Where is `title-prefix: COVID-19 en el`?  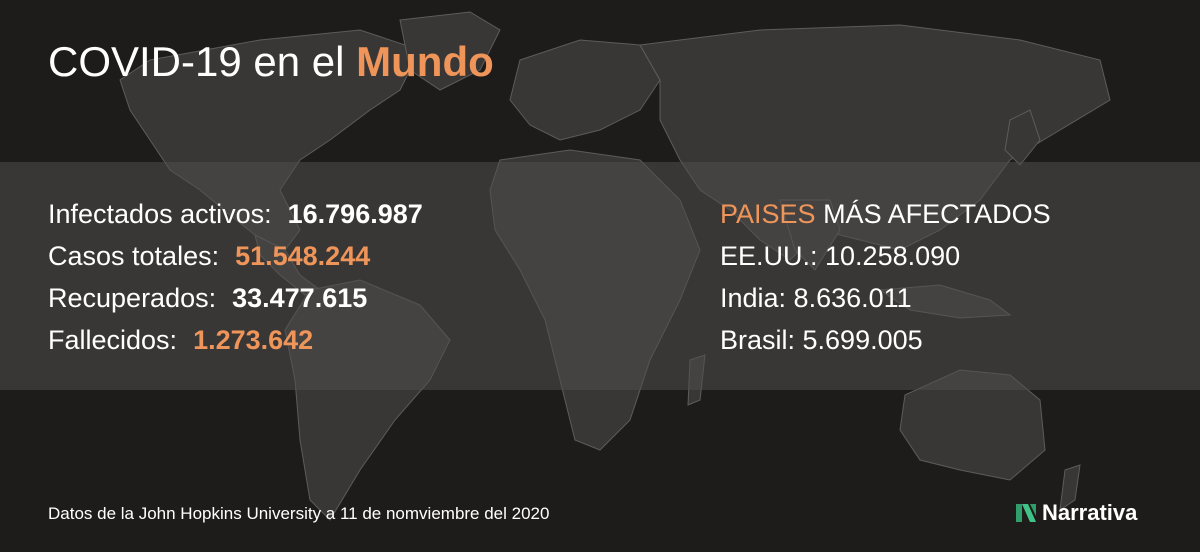 title-prefix: COVID-19 en el is located at coordinates (196, 61).